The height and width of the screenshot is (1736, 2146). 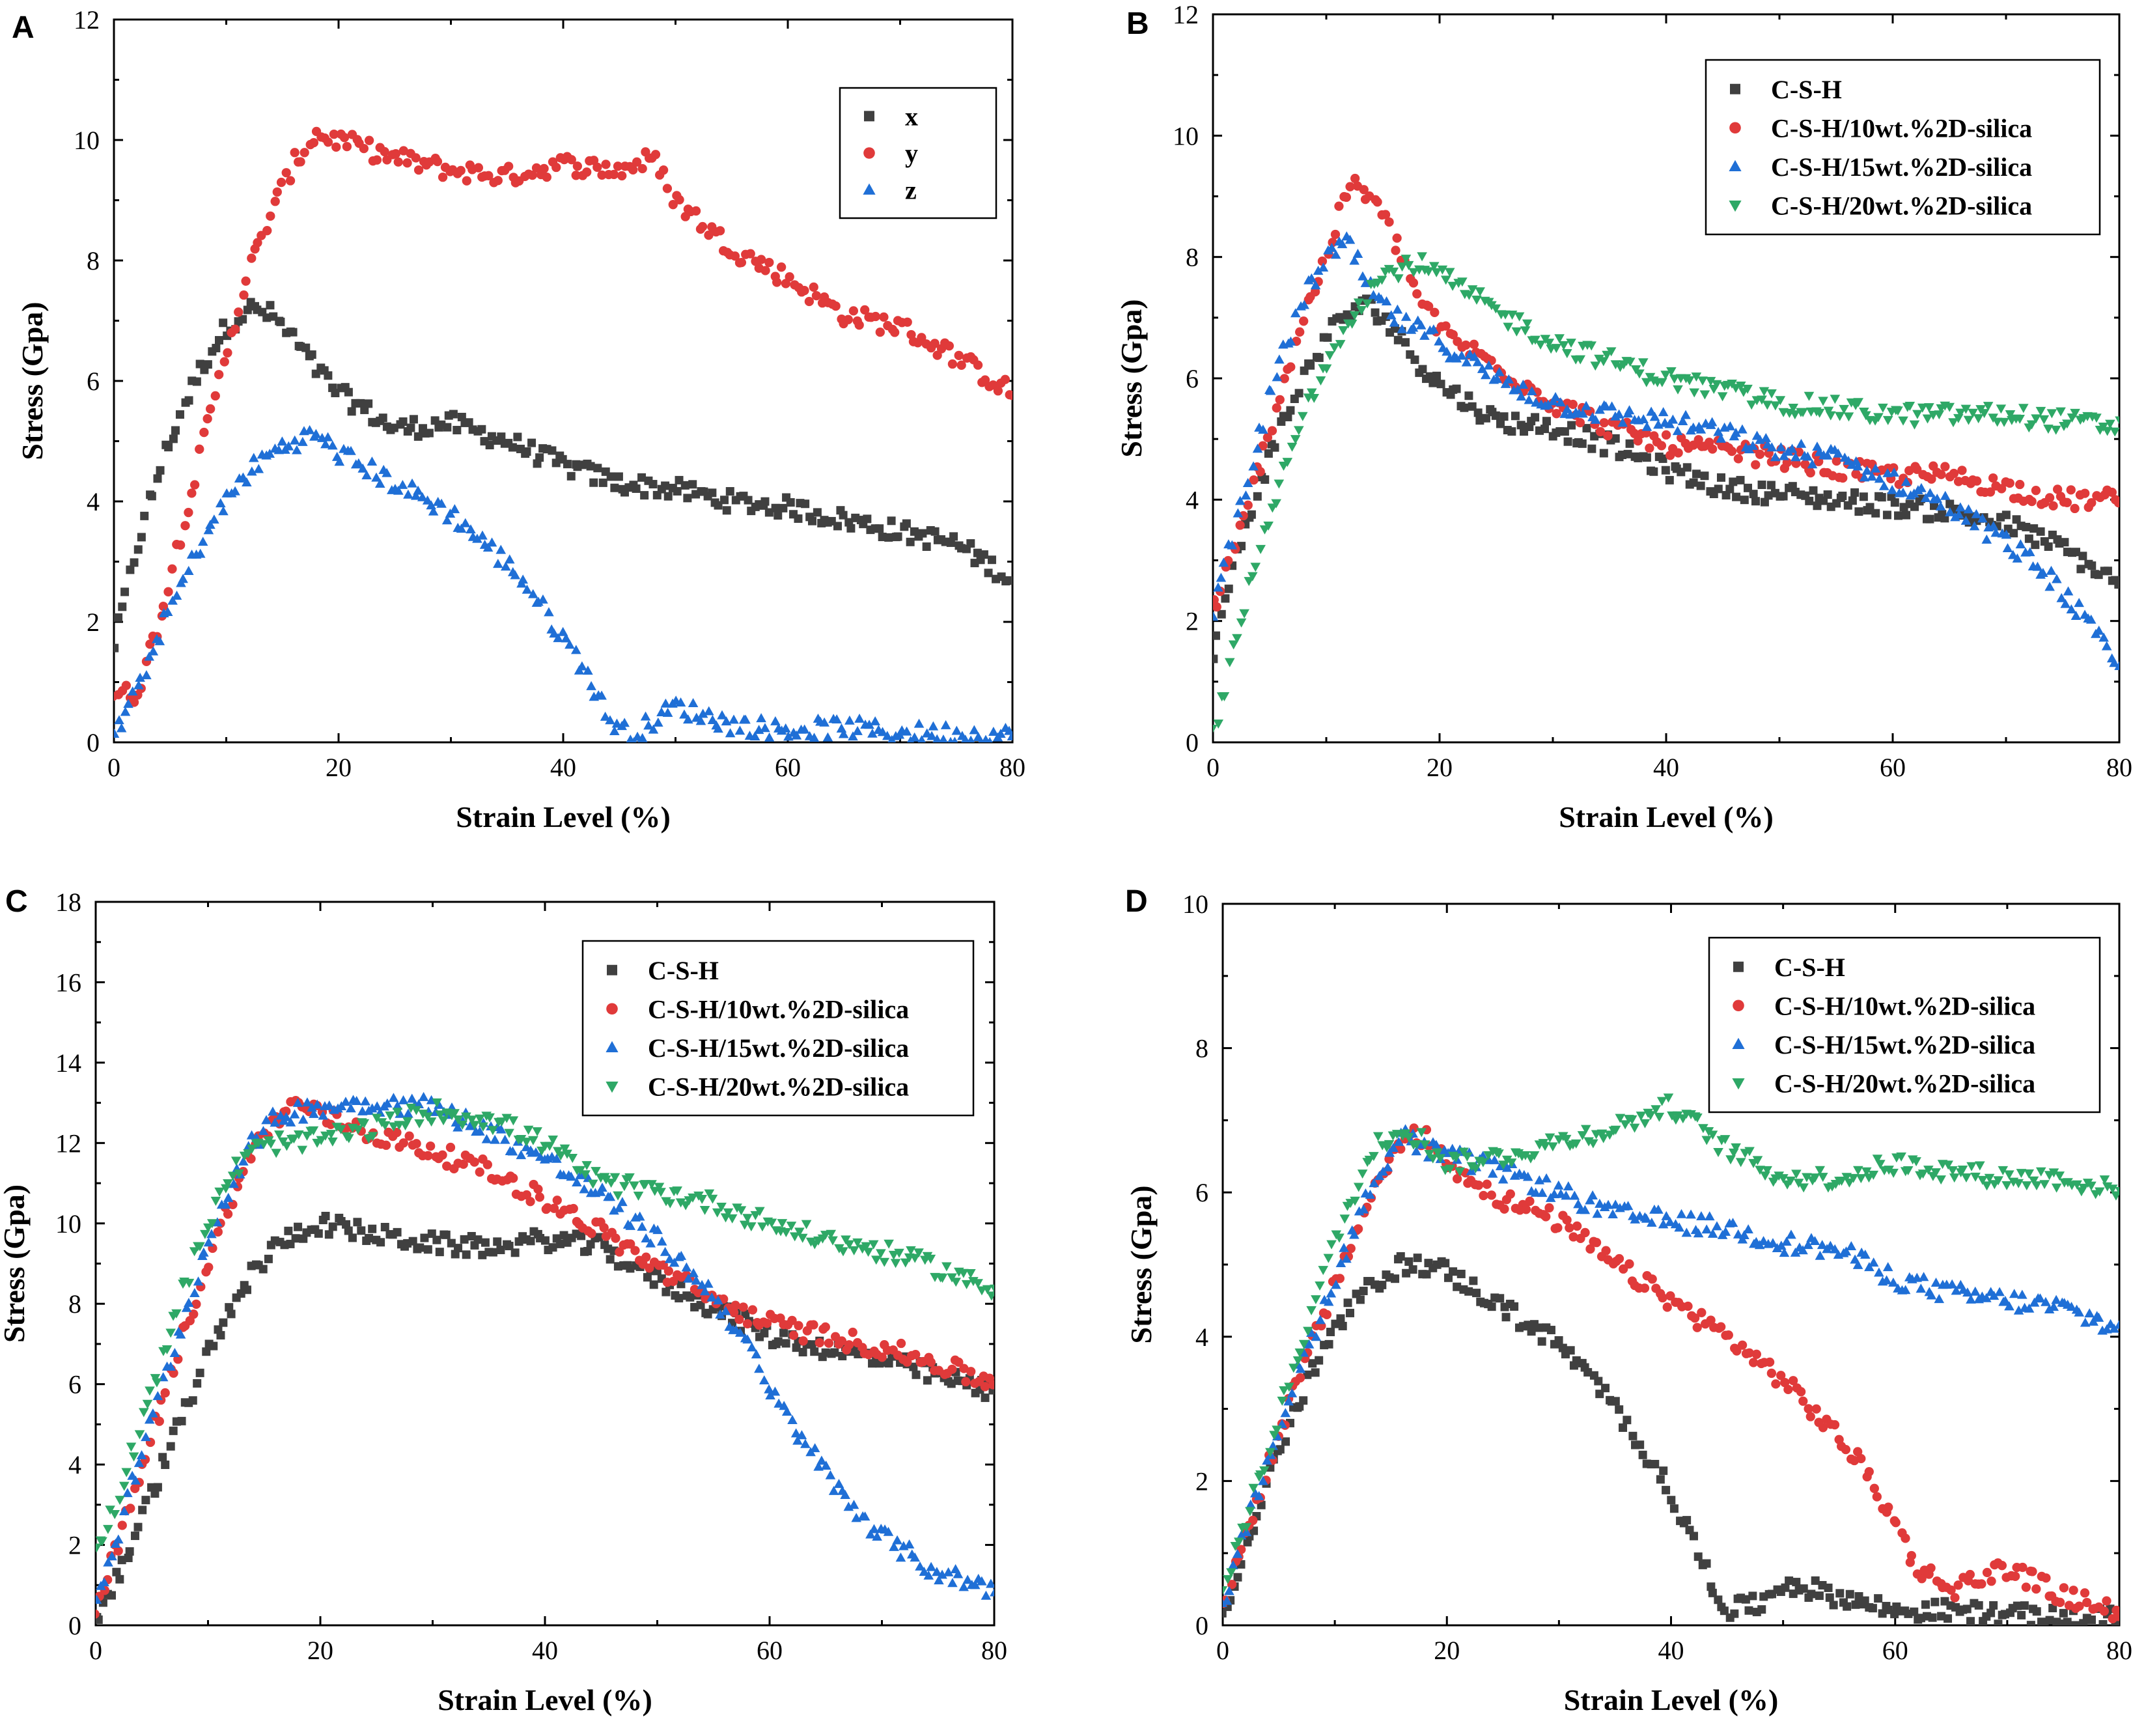 I want to click on y-tick-label: 10, so click(x=1186, y=136).